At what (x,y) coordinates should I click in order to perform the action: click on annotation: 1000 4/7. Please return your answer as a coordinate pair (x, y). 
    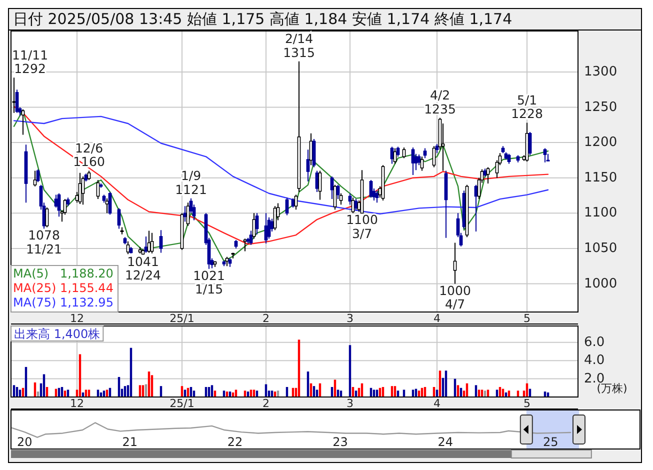
    Looking at the image, I should click on (455, 297).